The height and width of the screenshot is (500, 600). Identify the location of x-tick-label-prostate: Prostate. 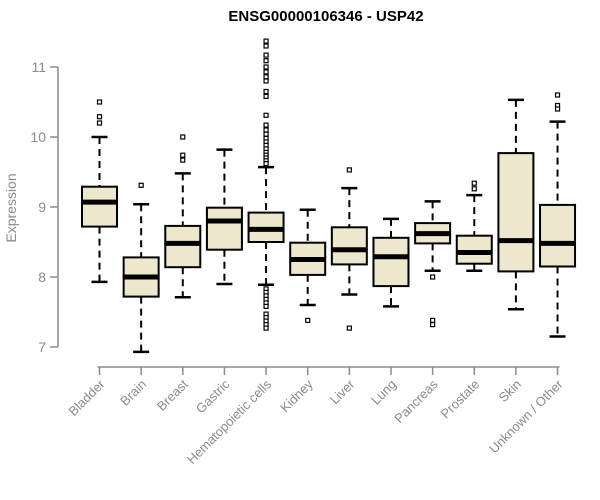
(460, 399).